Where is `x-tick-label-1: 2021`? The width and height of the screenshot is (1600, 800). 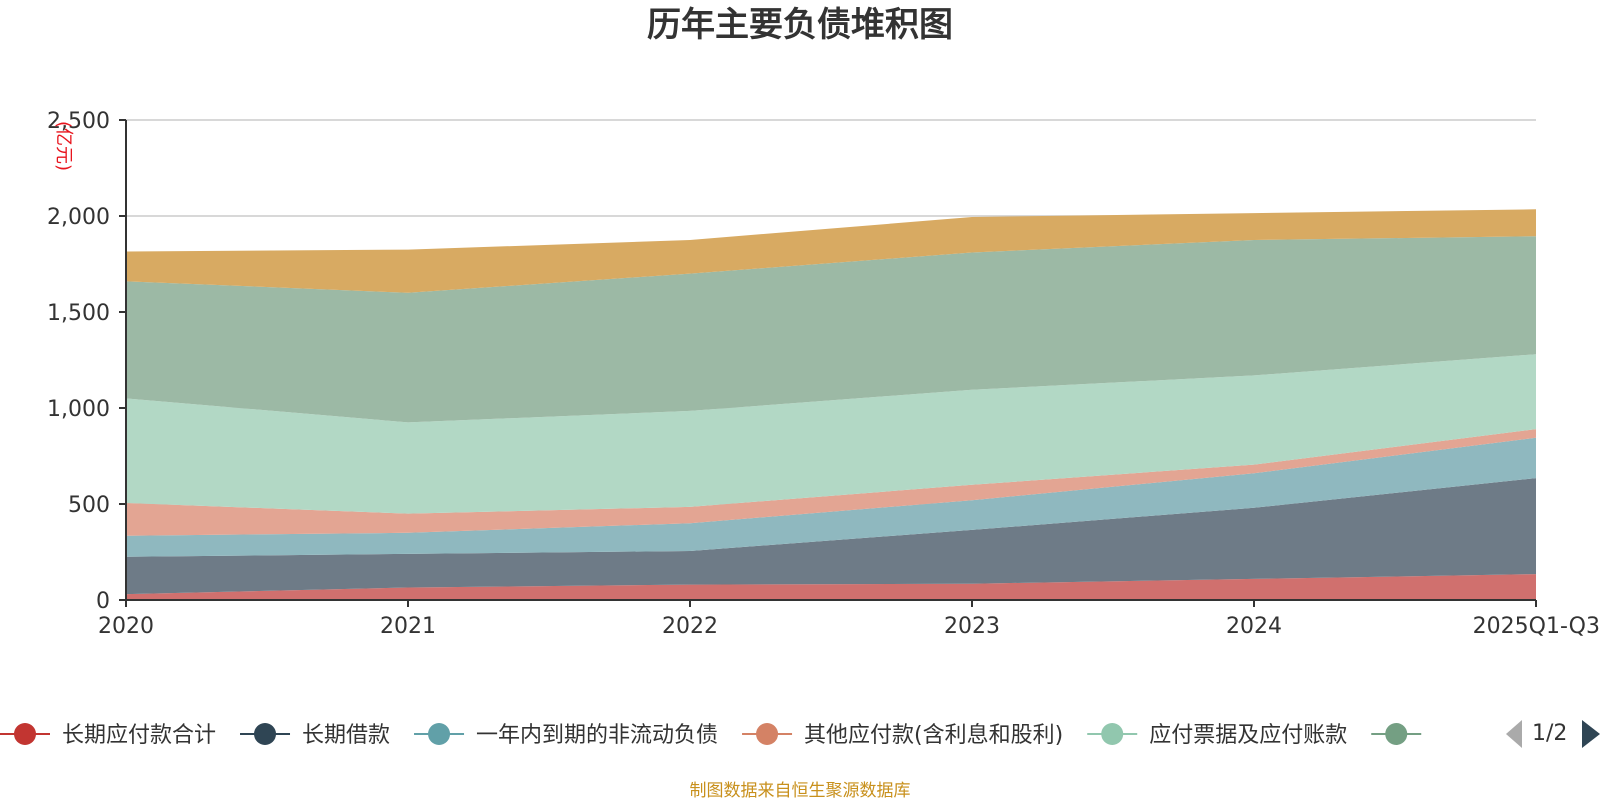
x-tick-label-1: 2021 is located at coordinates (408, 626).